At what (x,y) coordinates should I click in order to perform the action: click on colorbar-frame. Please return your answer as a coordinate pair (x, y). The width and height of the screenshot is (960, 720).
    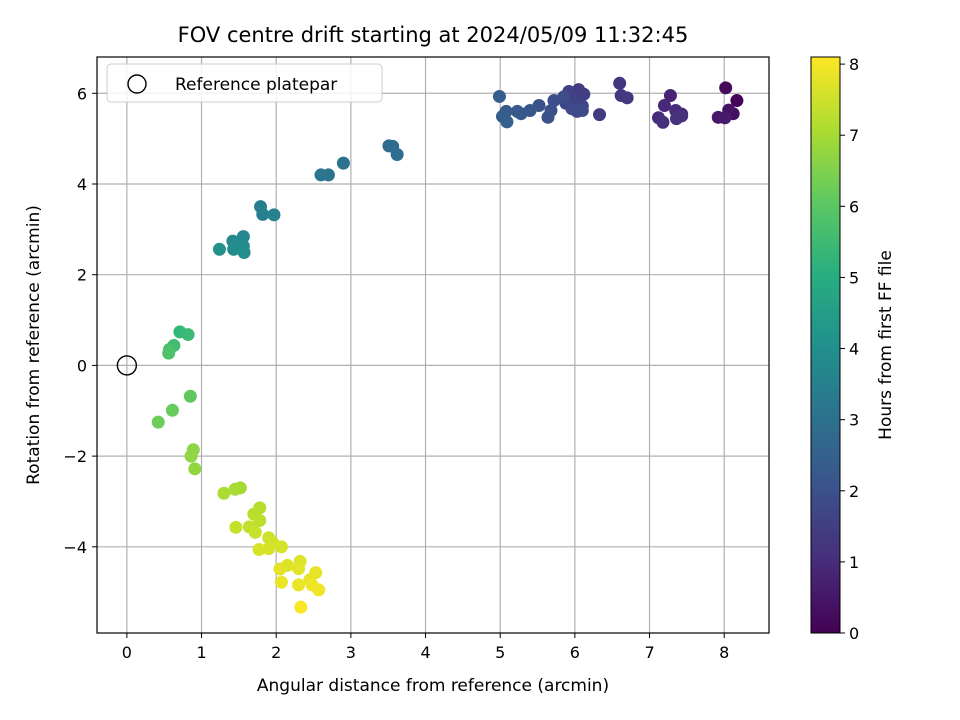
    Looking at the image, I should click on (825, 345).